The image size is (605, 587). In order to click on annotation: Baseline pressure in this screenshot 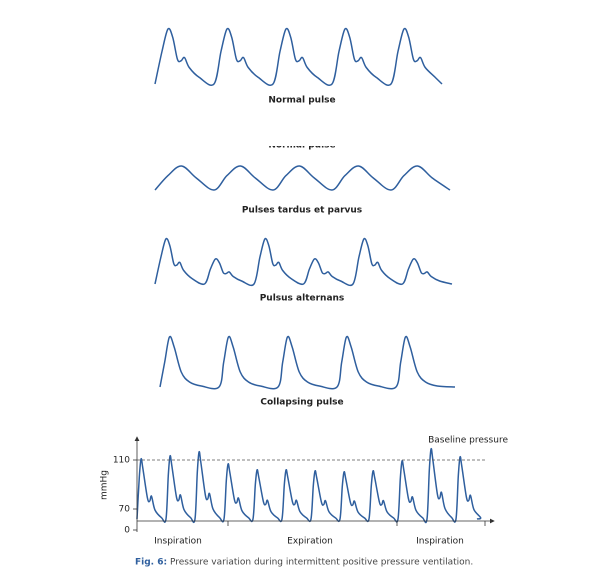, I will do `click(468, 441)`.